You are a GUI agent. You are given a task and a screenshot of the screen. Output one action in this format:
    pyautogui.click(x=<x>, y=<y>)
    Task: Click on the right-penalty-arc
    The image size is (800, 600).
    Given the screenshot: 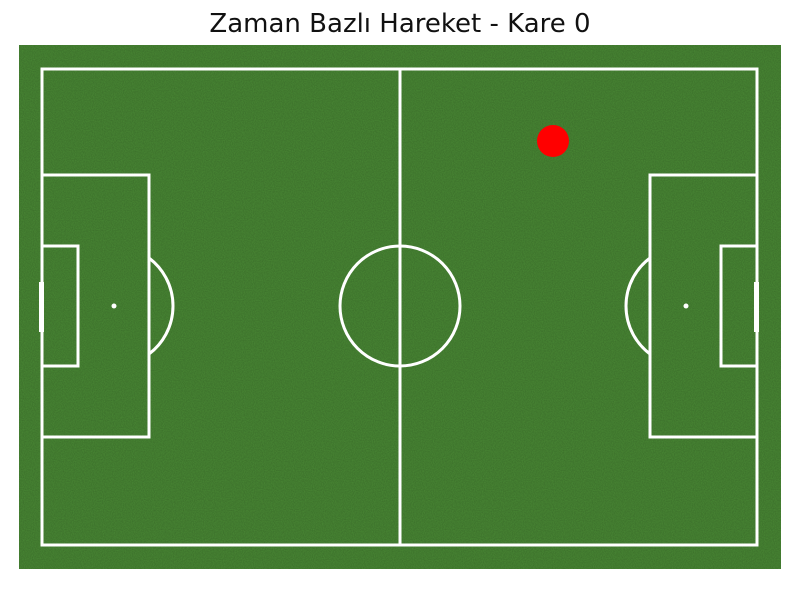 What is the action you would take?
    pyautogui.click(x=637, y=306)
    